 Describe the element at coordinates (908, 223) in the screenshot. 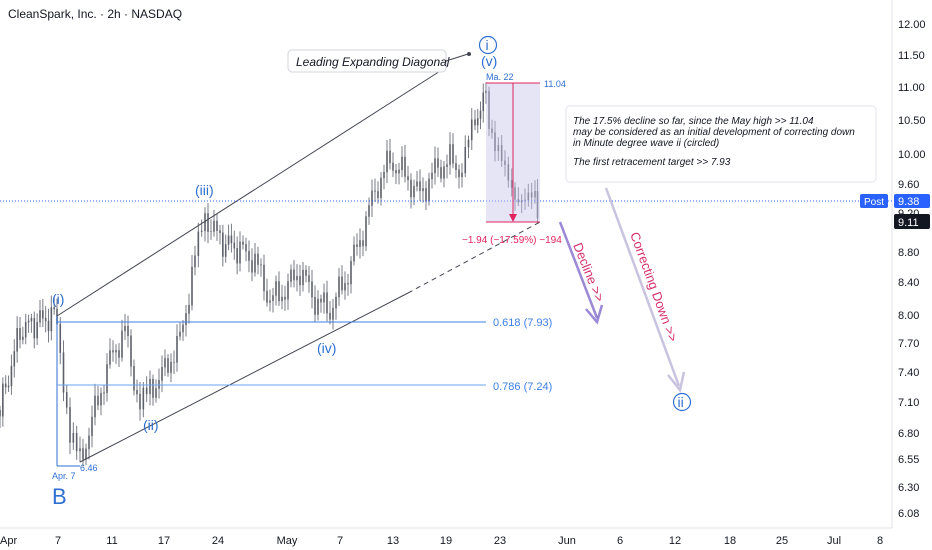

I see `last-price-value: 9.11` at that location.